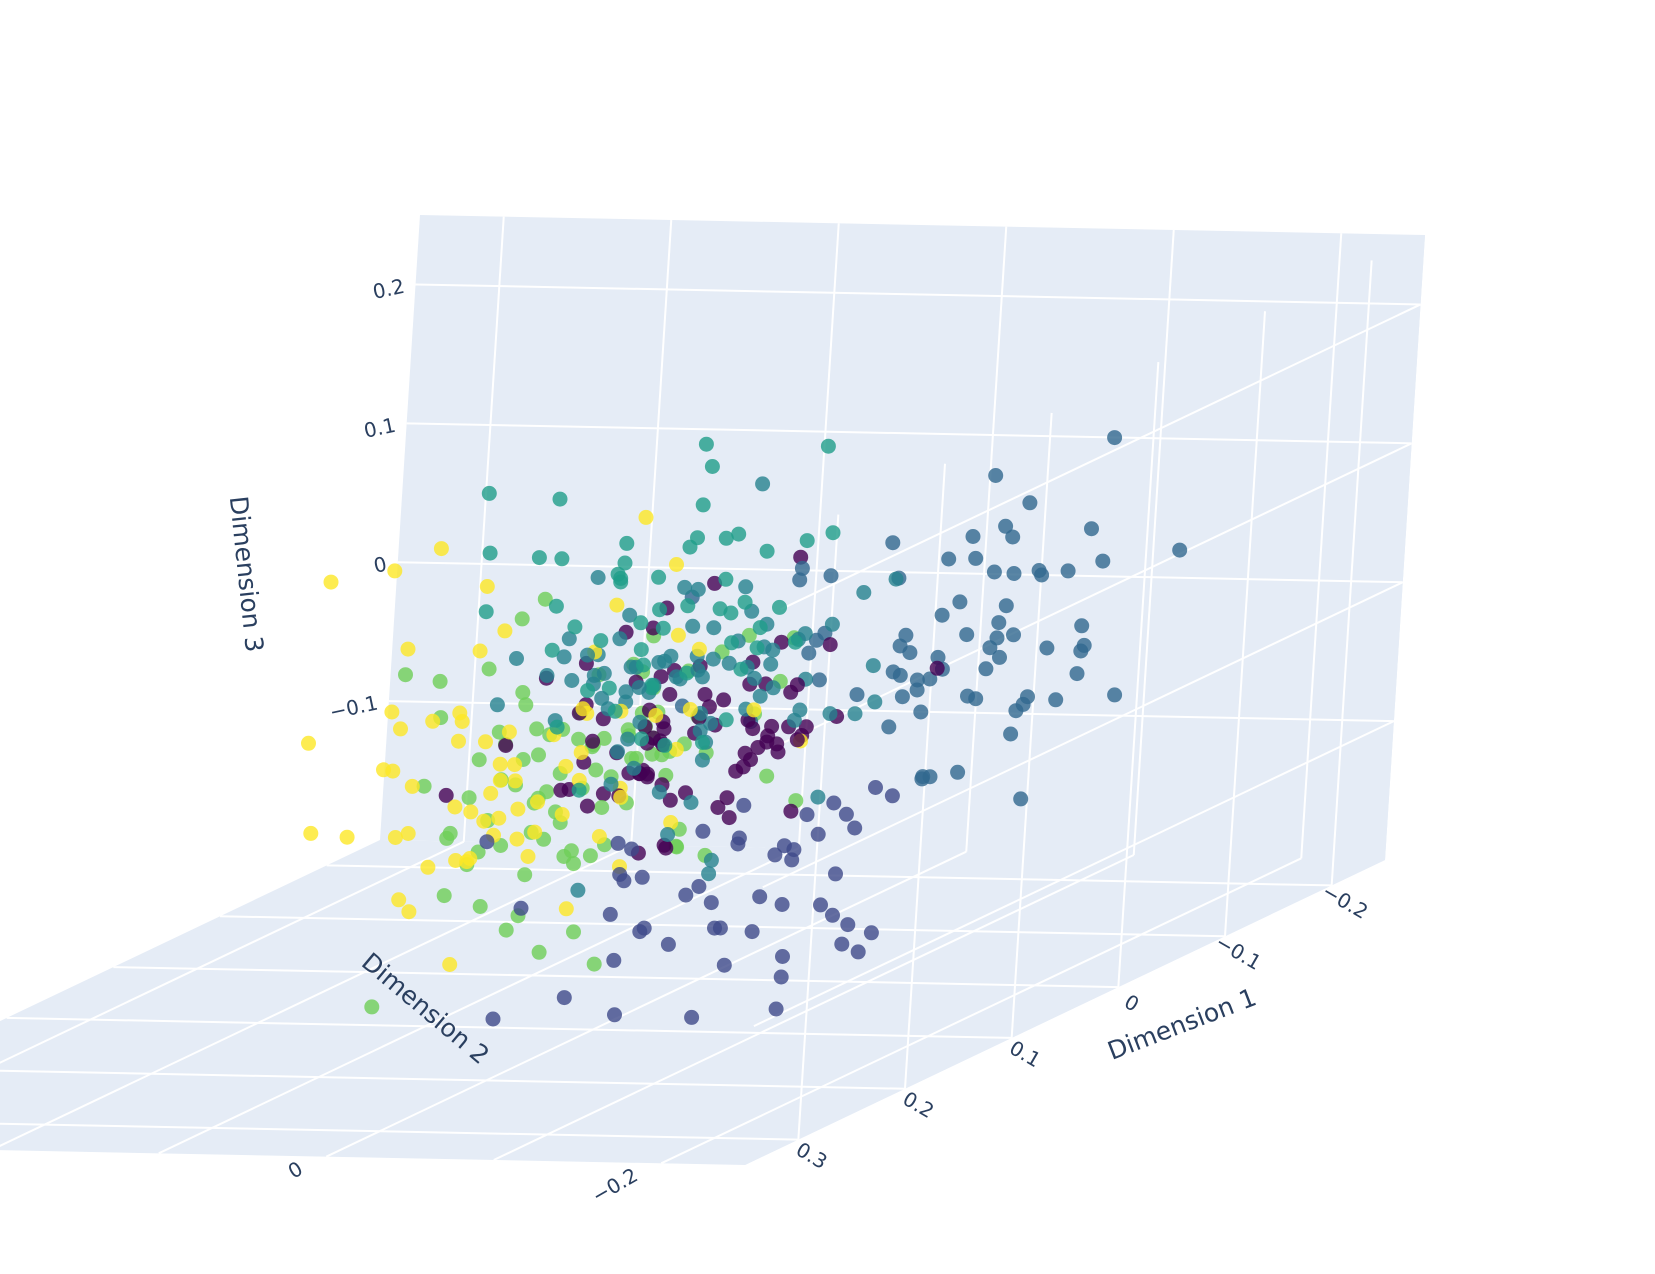 The width and height of the screenshot is (1655, 1274). What do you see at coordinates (919, 1104) in the screenshot?
I see `x-tick-label: 0.2` at bounding box center [919, 1104].